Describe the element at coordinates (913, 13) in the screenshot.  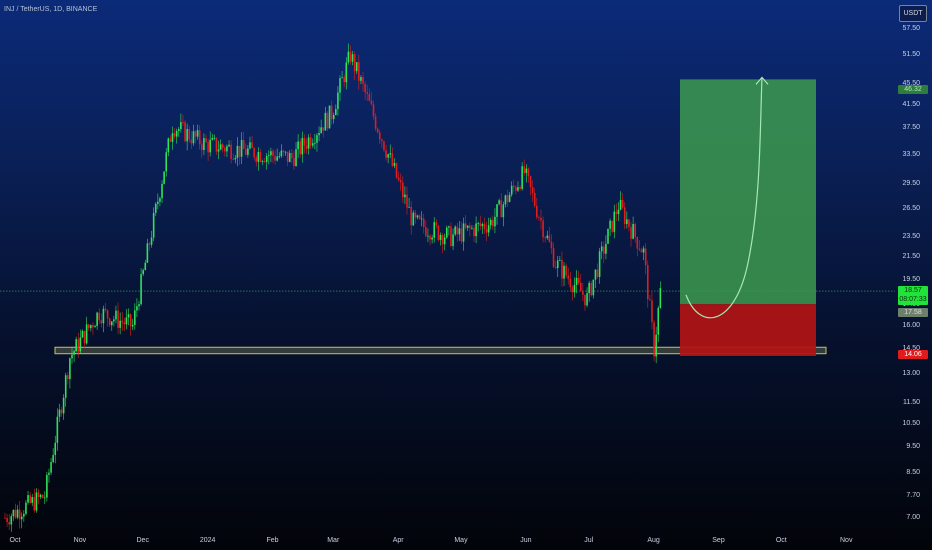
I see `currency-button: USDT` at that location.